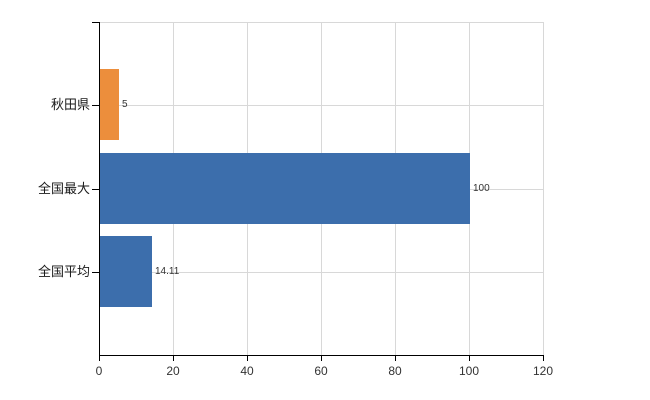 The height and width of the screenshot is (400, 650). What do you see at coordinates (543, 188) in the screenshot?
I see `gridline-vertical` at bounding box center [543, 188].